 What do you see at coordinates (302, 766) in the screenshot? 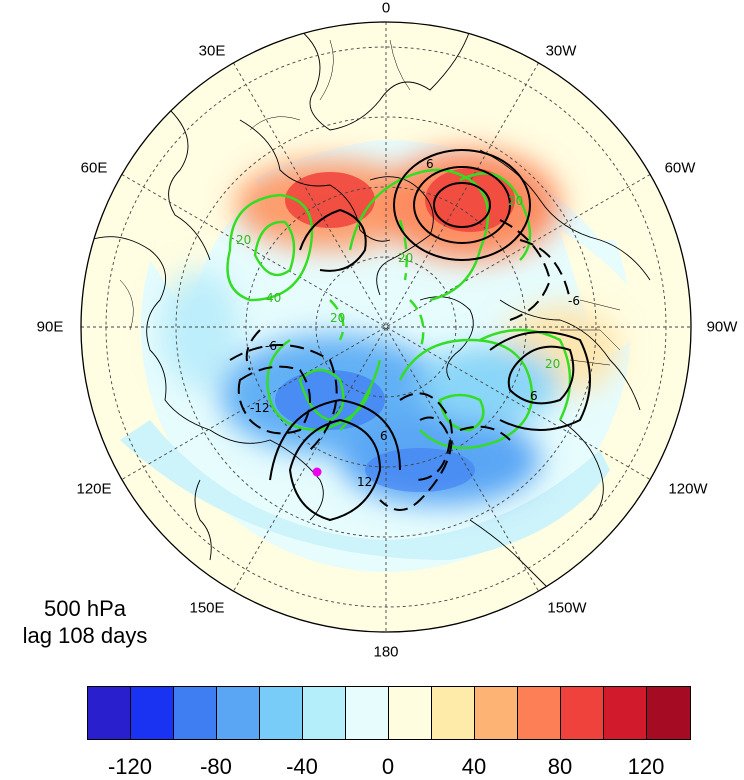
I see `colorbar-tick-label: -40` at bounding box center [302, 766].